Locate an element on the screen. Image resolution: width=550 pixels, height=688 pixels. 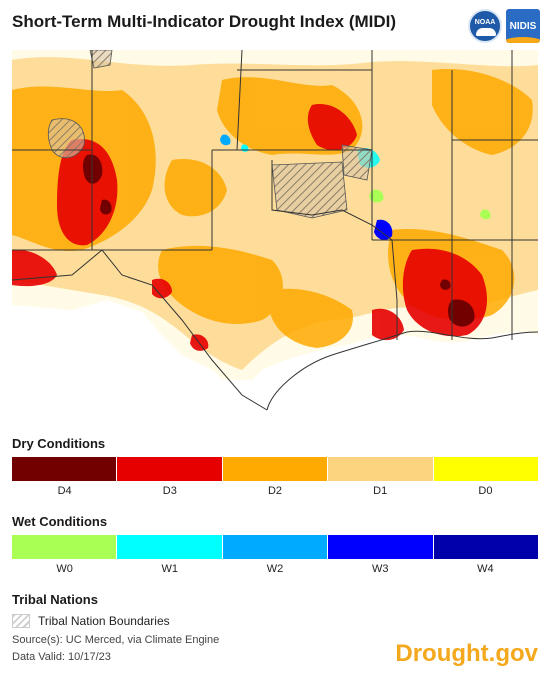
drought-gov-link: Drought.gov is located at coordinates (466, 653).